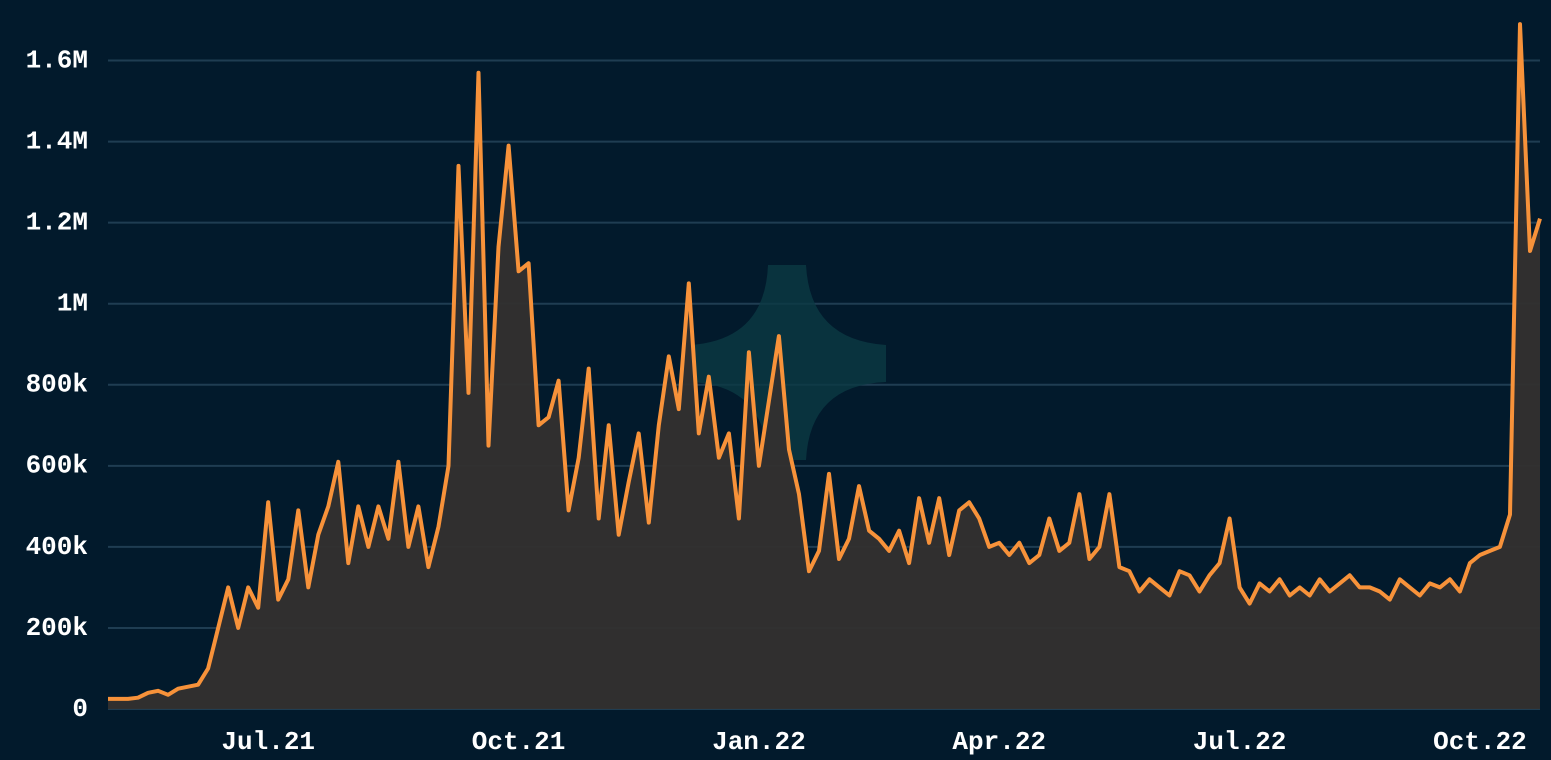  I want to click on x-tick-label: Jan.22, so click(759, 742).